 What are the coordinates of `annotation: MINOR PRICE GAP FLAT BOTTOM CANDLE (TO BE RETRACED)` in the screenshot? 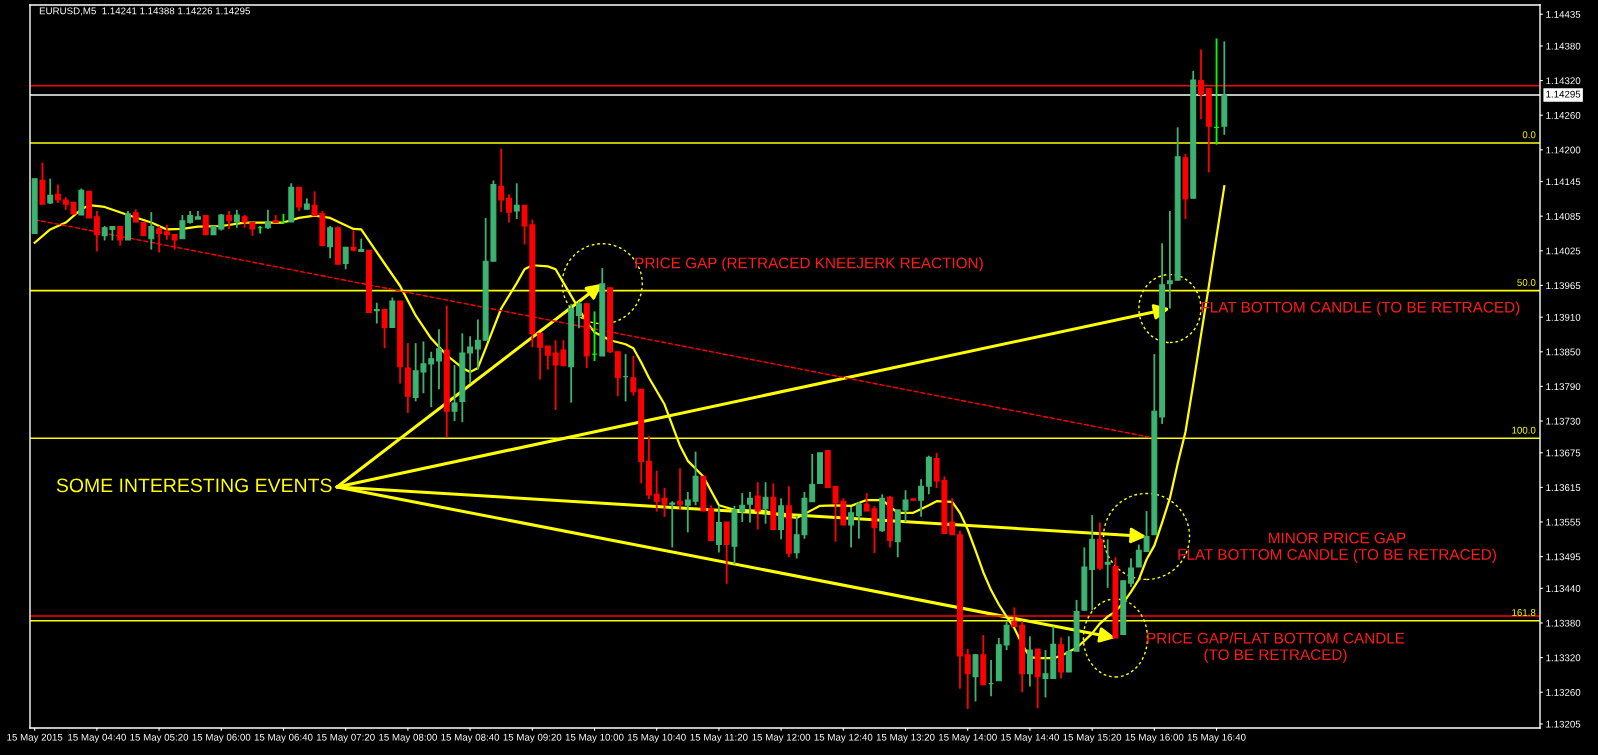 It's located at (1337, 547).